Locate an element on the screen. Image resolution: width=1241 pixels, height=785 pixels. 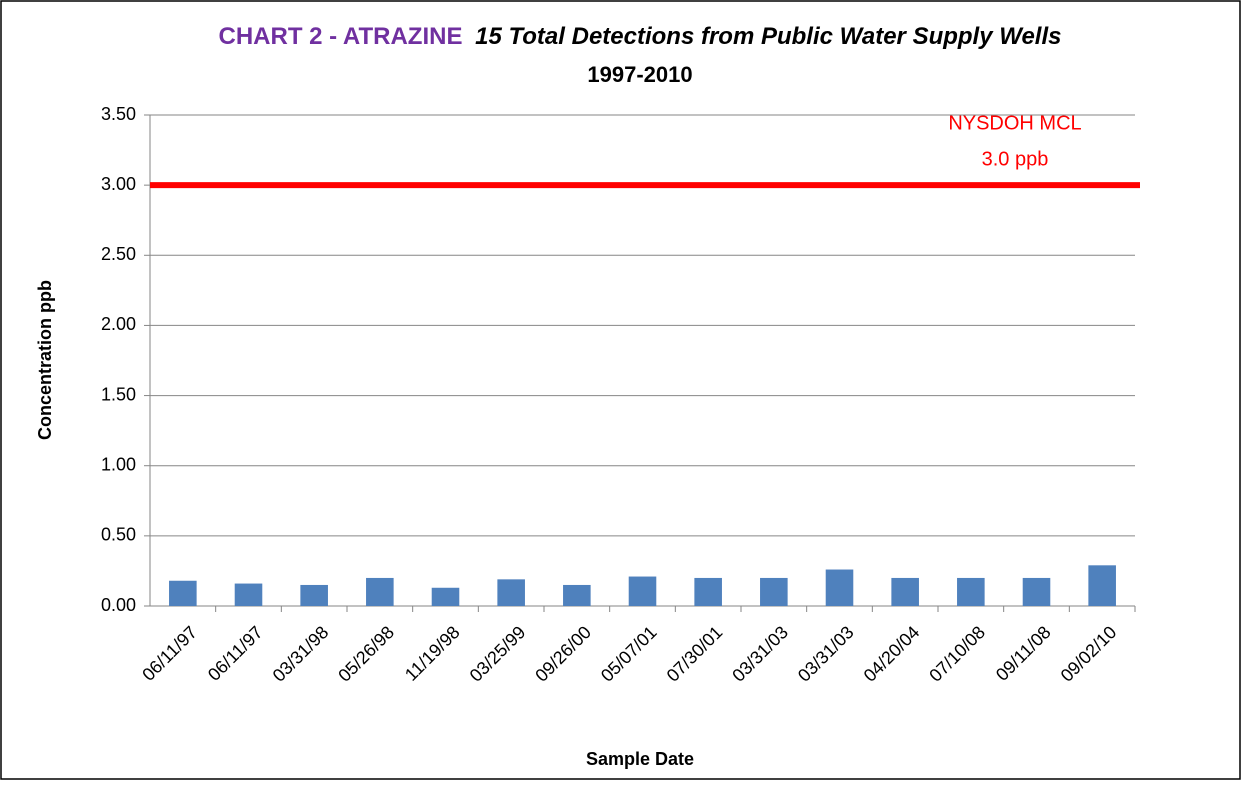
chart-period: 1997-2010 is located at coordinates (639, 74).